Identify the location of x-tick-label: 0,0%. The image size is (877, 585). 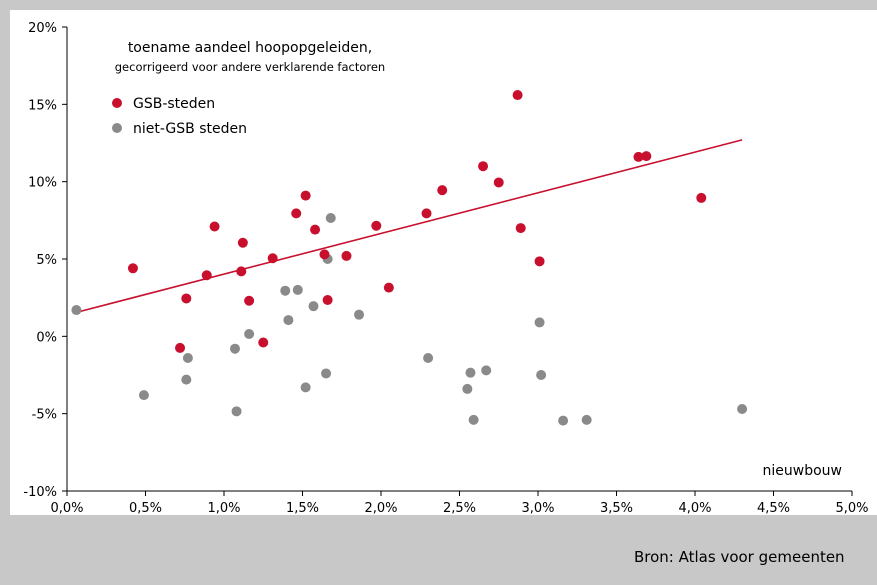
(66, 508).